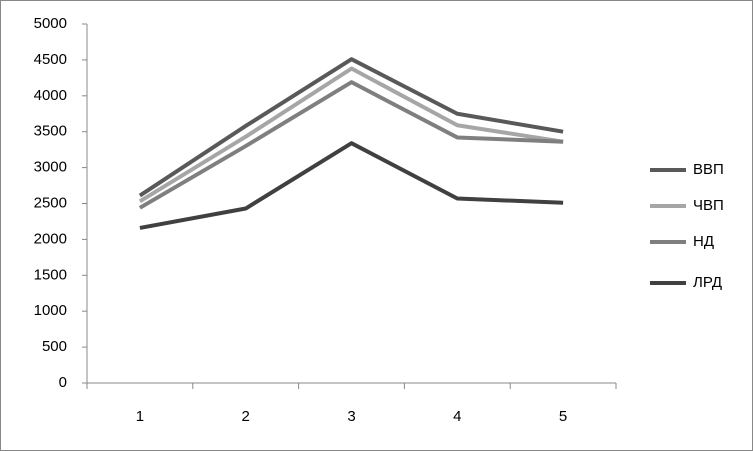 The width and height of the screenshot is (753, 451). I want to click on y-tick-label: 0, so click(63, 382).